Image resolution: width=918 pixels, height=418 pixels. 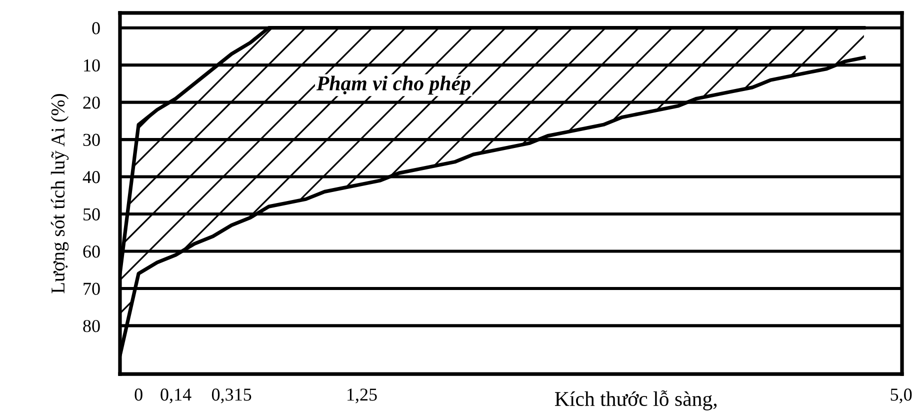 I want to click on y-tick-label: 80, so click(x=91, y=326).